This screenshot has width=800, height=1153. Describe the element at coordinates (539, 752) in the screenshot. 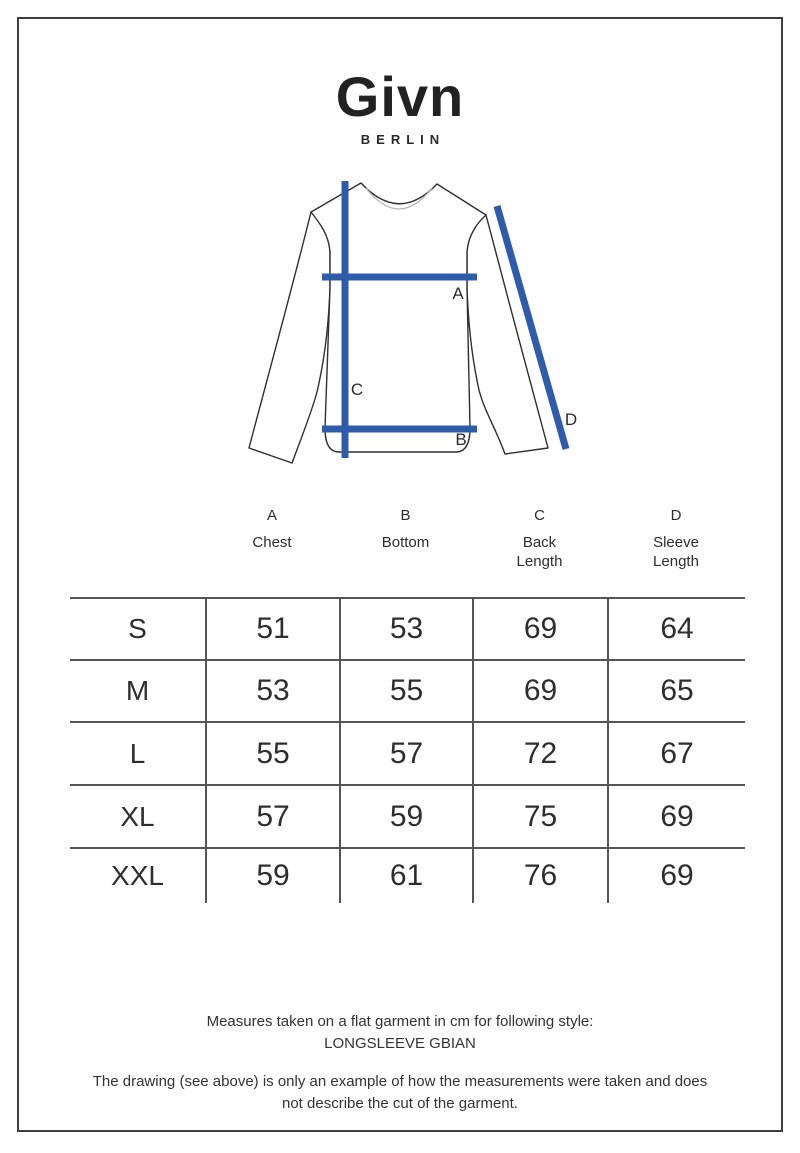

I see `size-value: 72` at that location.